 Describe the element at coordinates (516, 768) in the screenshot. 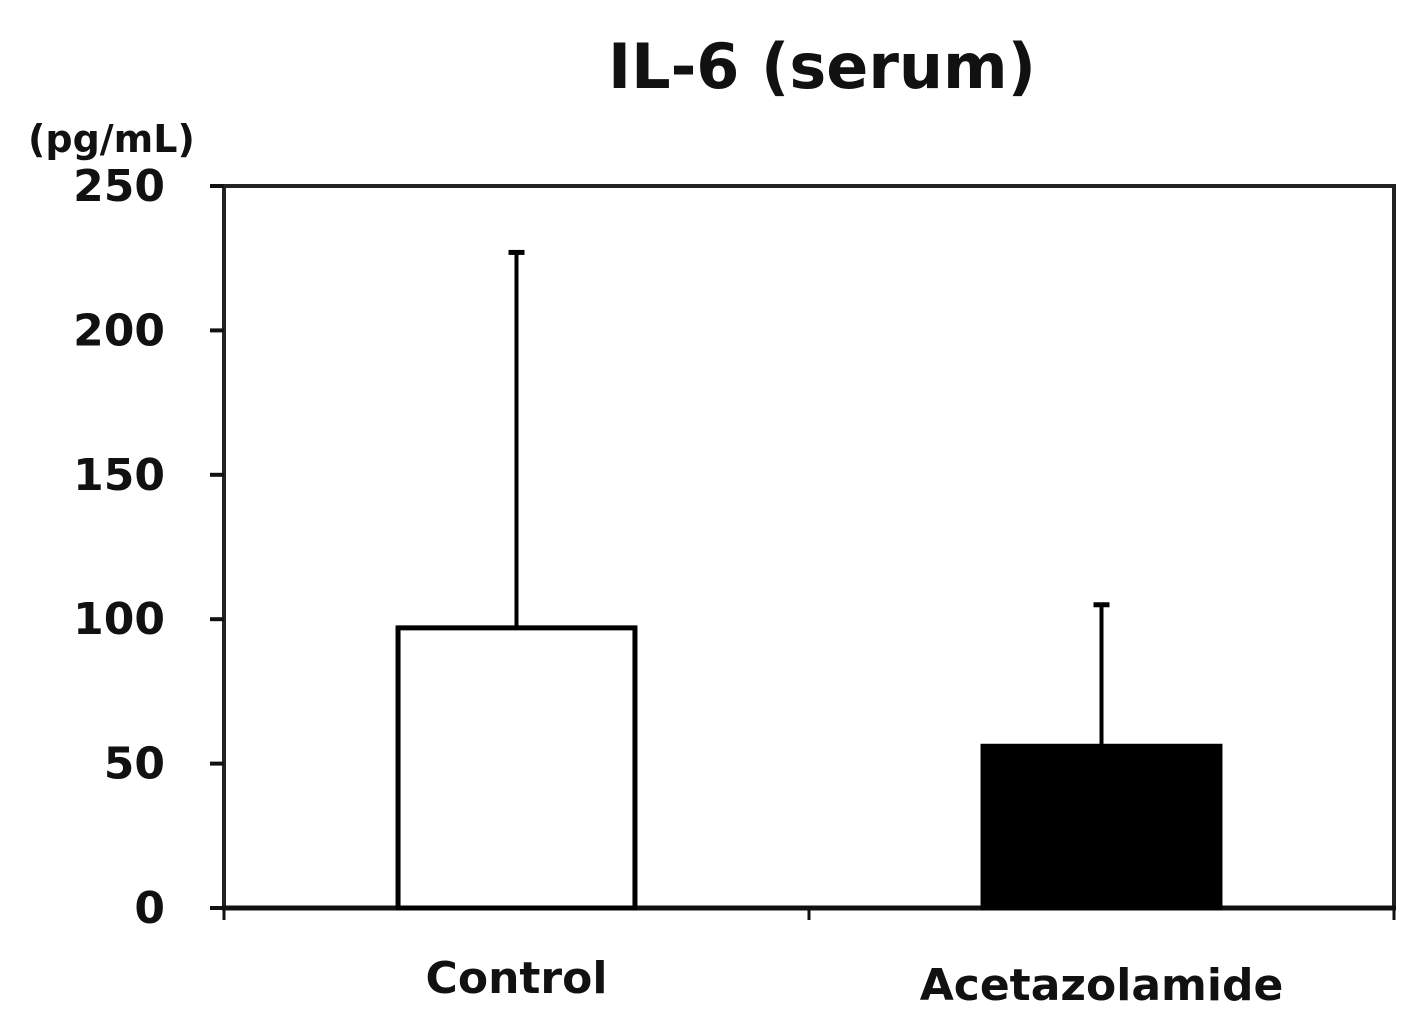

I see `bar-control` at that location.